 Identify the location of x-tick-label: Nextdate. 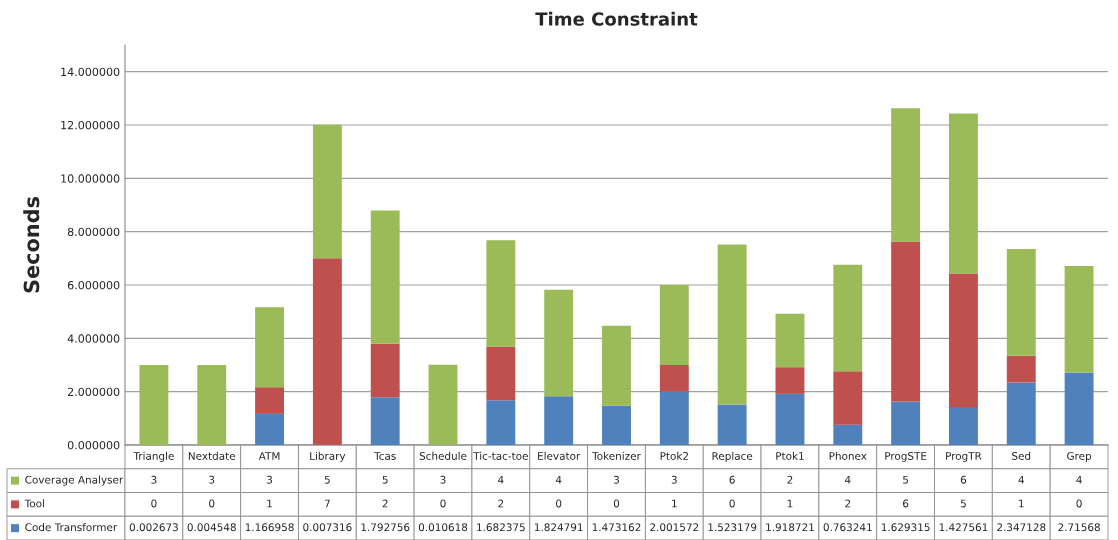
(212, 455).